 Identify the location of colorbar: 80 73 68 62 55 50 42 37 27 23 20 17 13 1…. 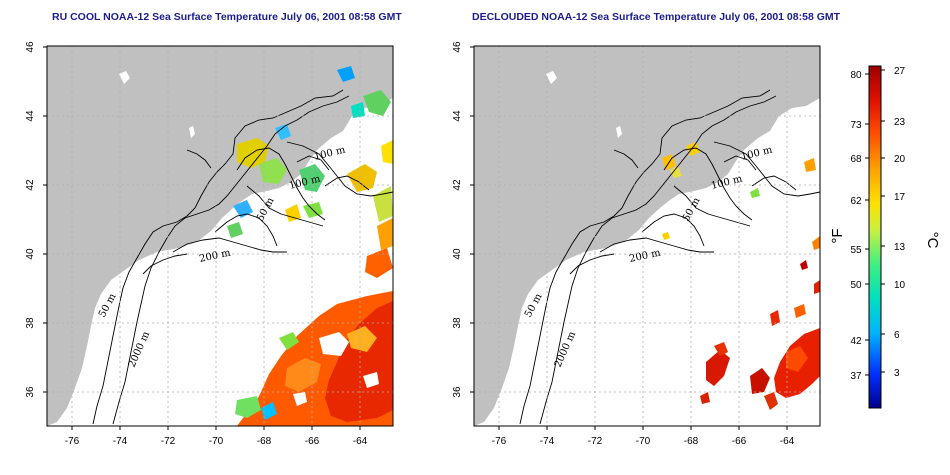
(885, 237).